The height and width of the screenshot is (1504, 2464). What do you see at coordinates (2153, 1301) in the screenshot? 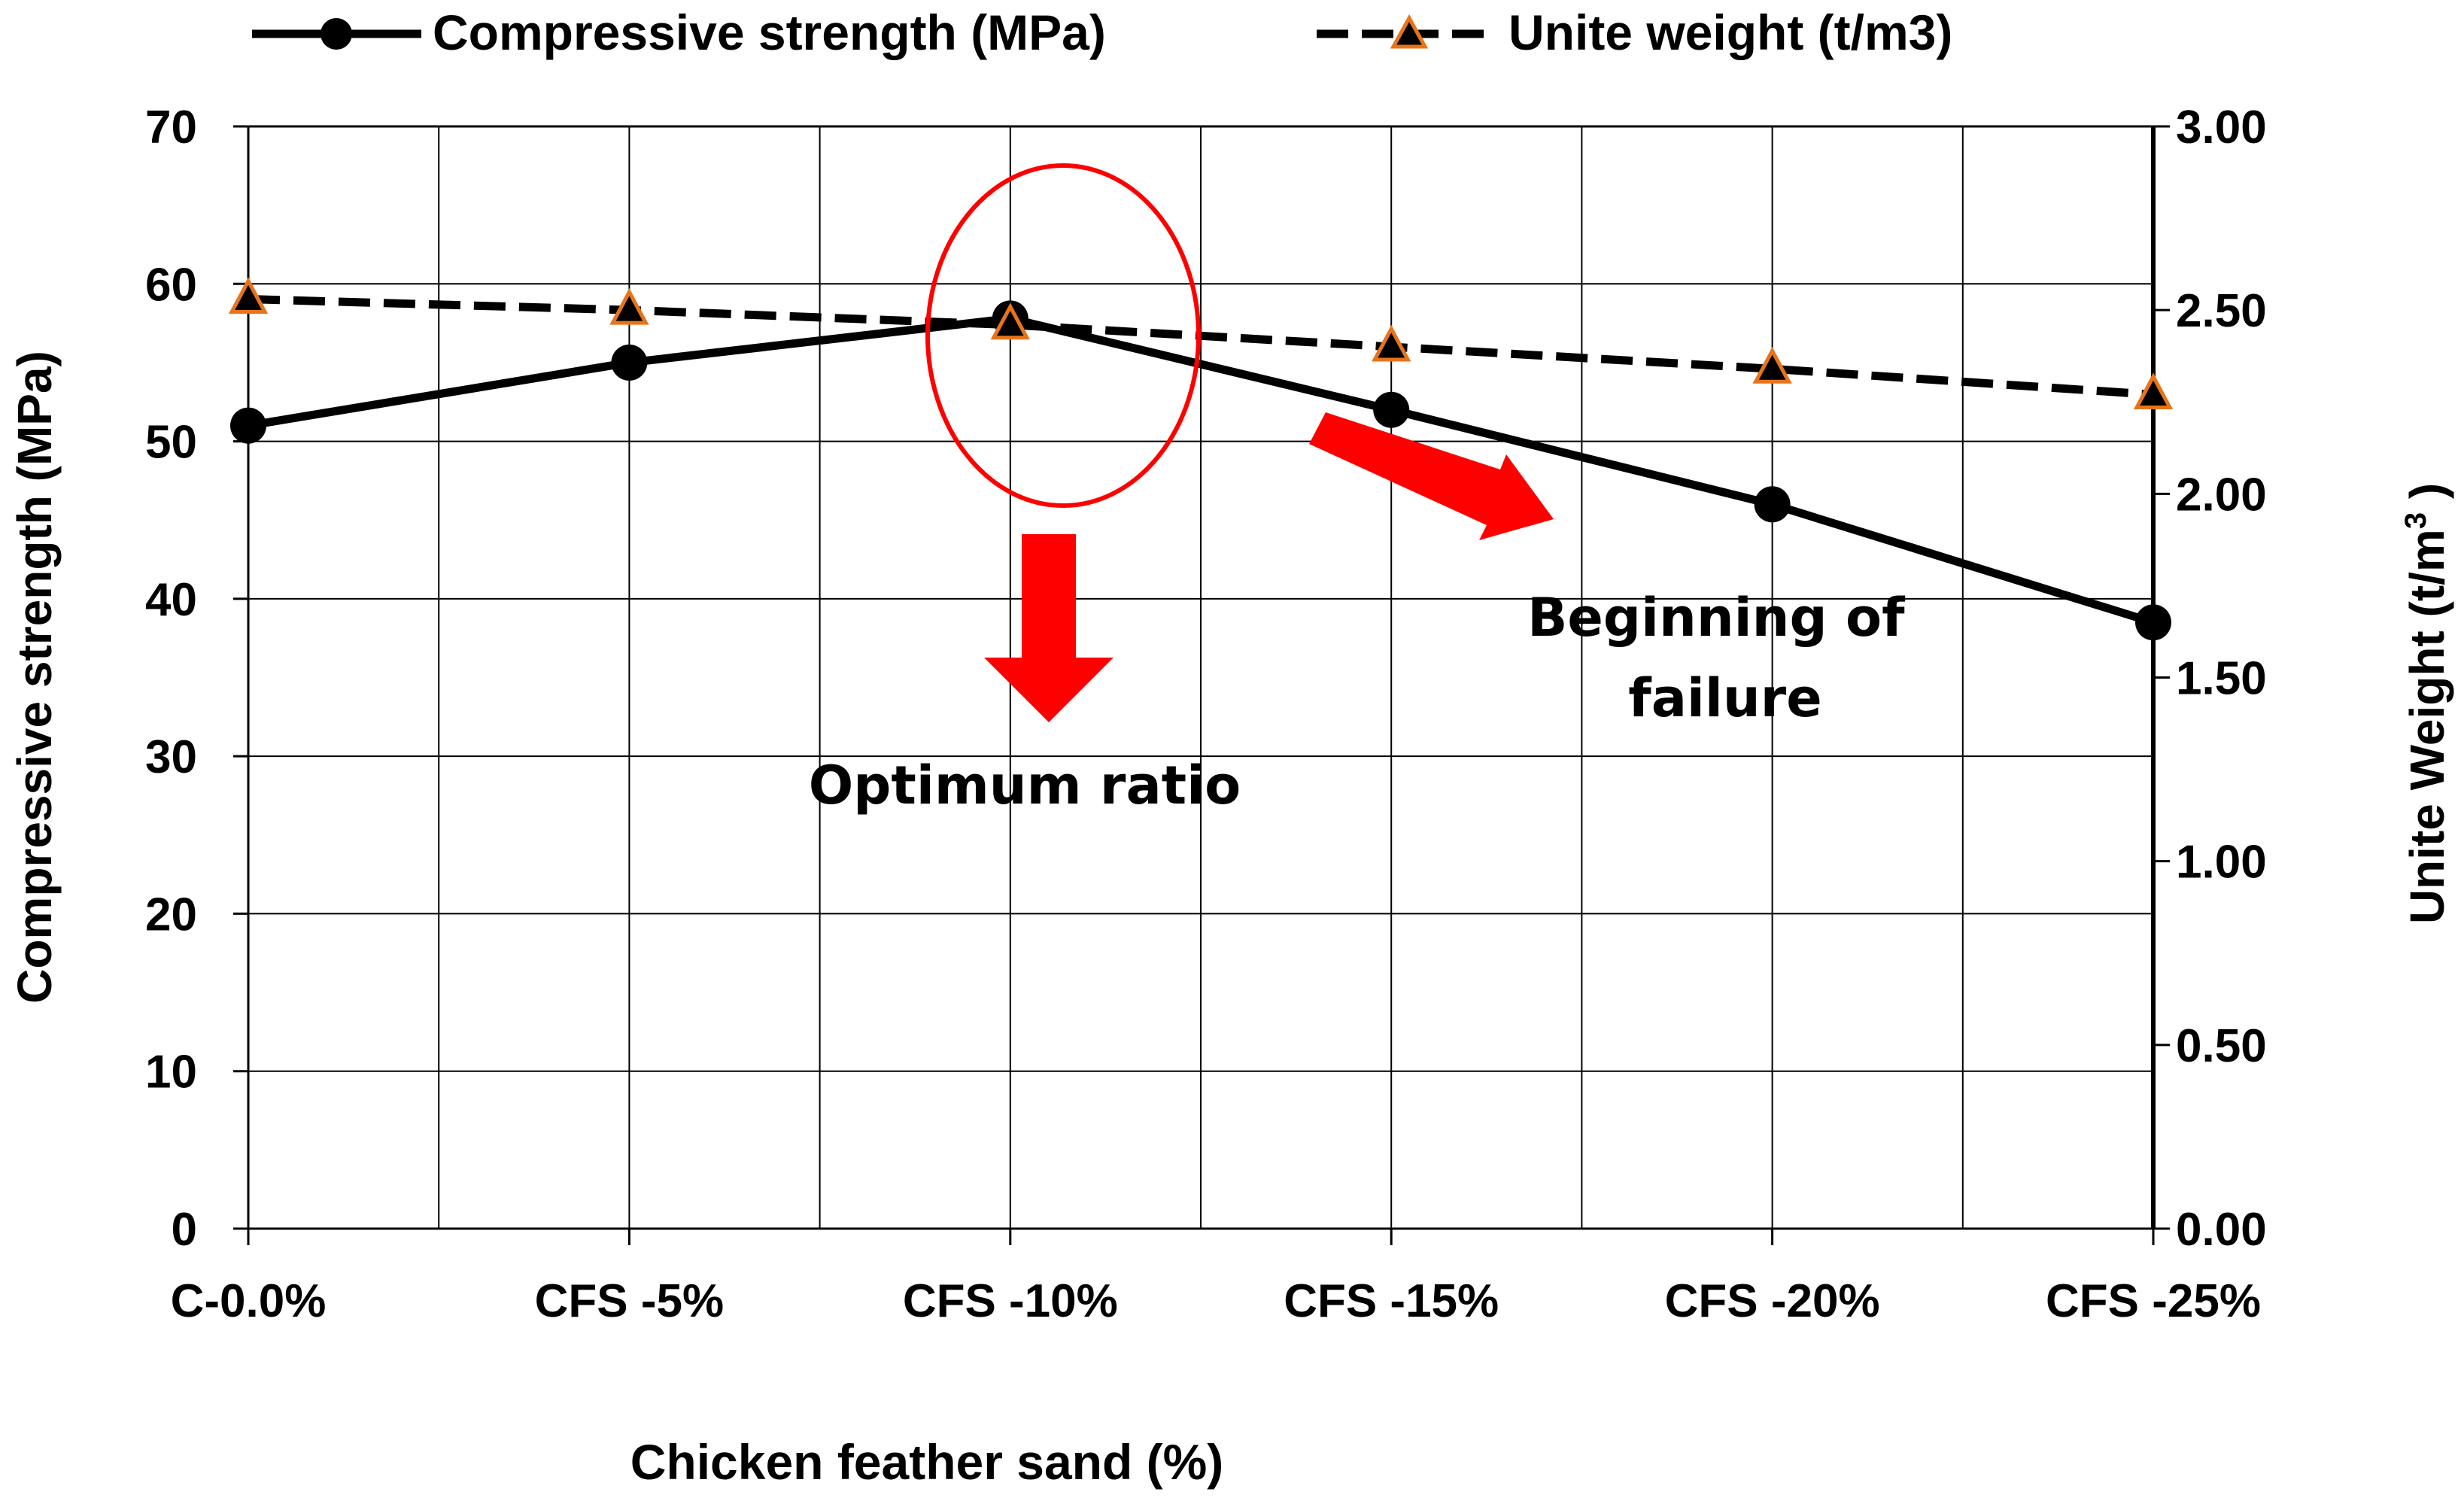
I see `x-tick-label: CFS -25%` at bounding box center [2153, 1301].